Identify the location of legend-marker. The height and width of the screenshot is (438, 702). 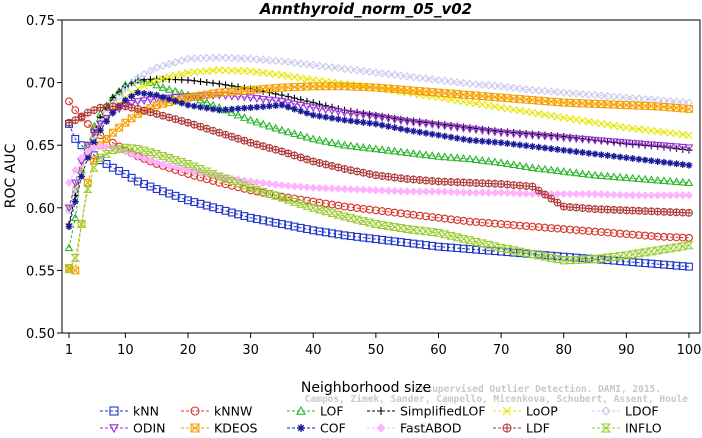
(195, 428).